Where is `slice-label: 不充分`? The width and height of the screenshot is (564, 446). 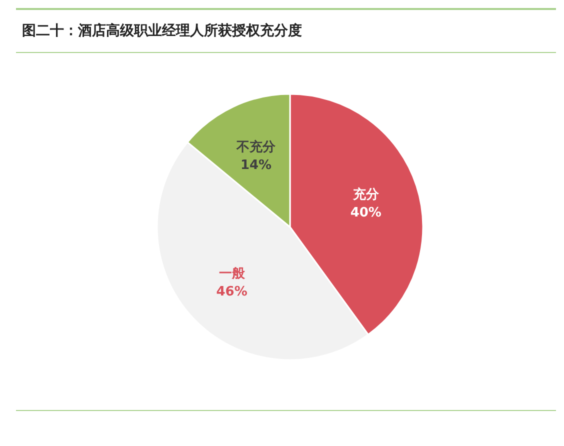 slice-label: 不充分 is located at coordinates (256, 146).